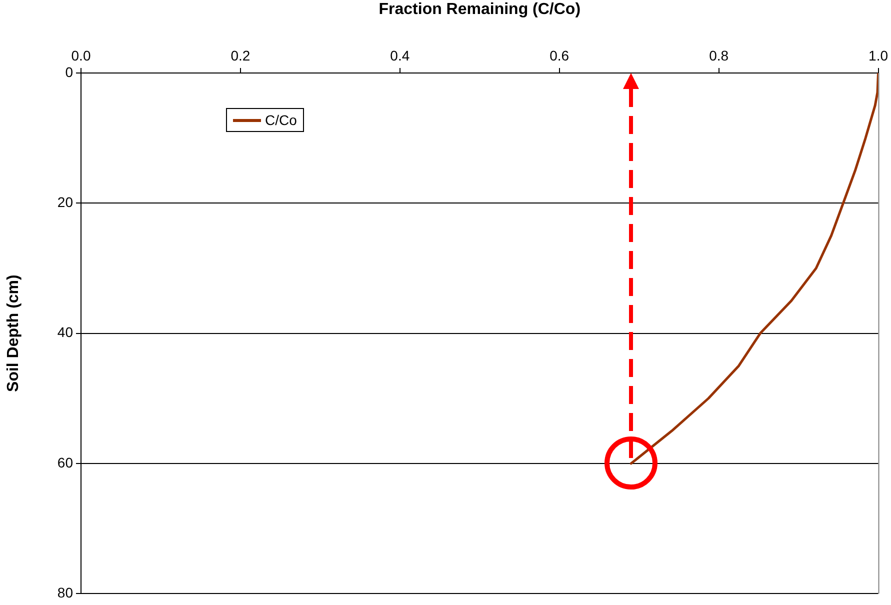 The image size is (891, 605). What do you see at coordinates (69, 72) in the screenshot?
I see `y-tick-label: 0` at bounding box center [69, 72].